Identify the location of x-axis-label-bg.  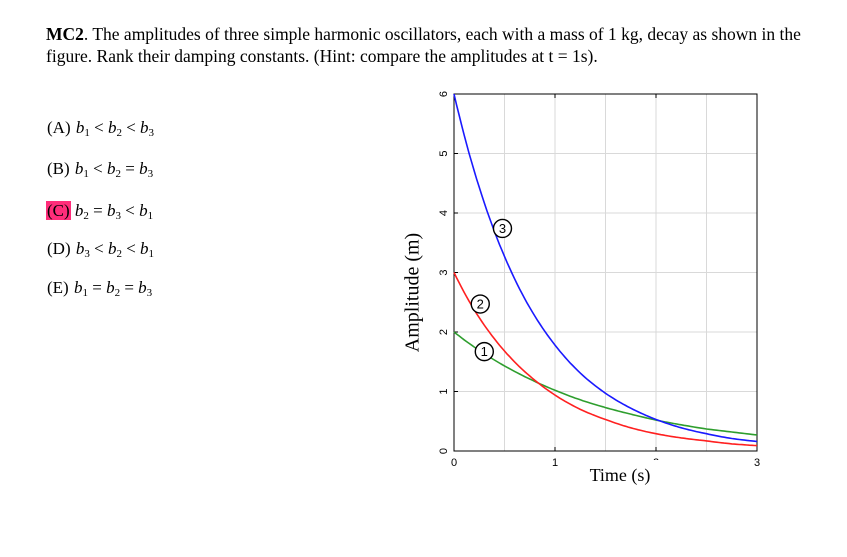
(623, 473).